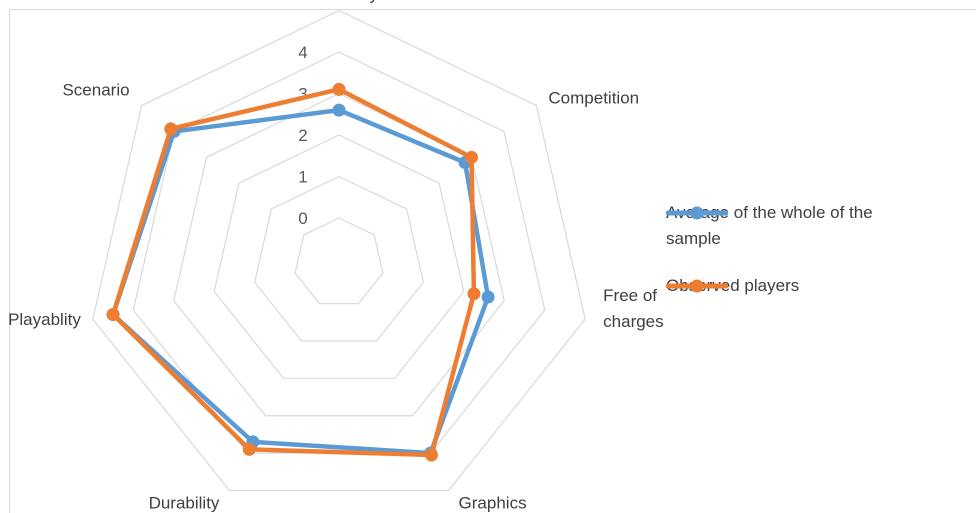  I want to click on axis-tick-label-0: 0, so click(302, 218).